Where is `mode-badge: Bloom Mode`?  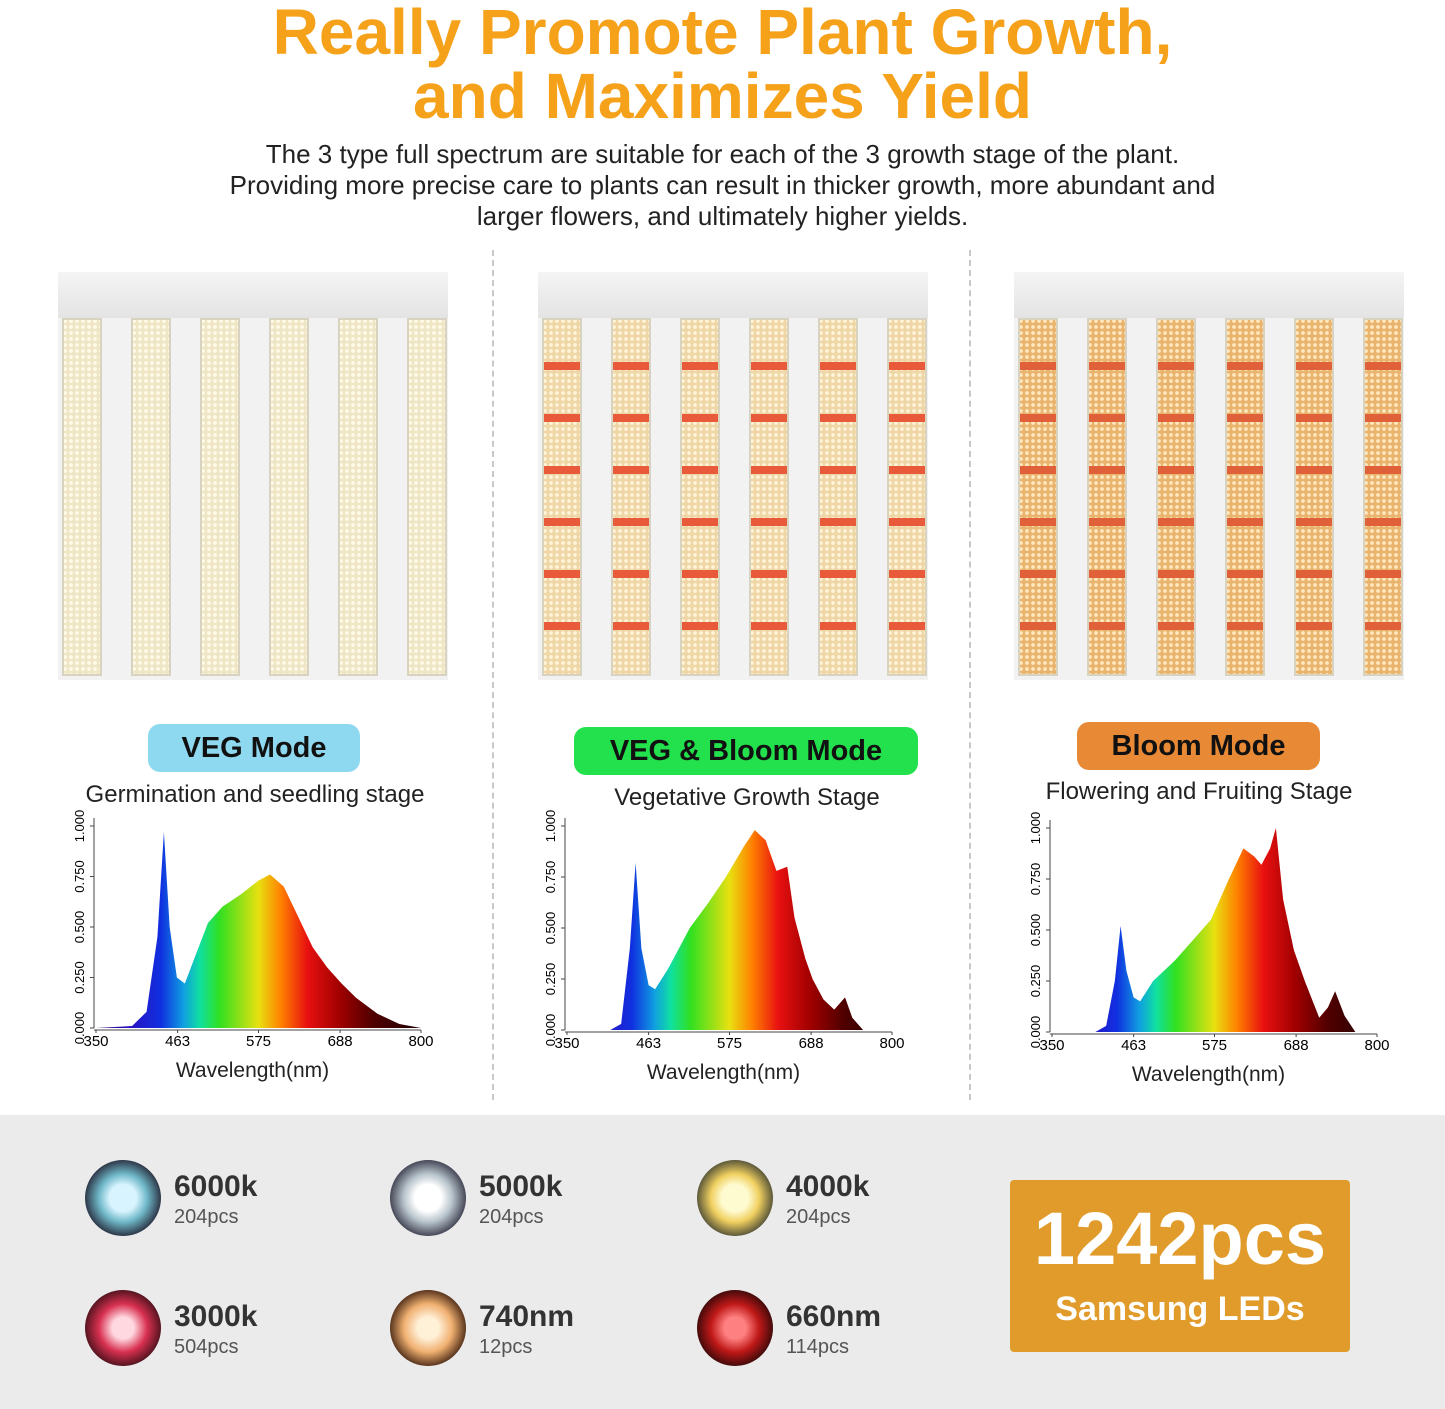 mode-badge: Bloom Mode is located at coordinates (1198, 746).